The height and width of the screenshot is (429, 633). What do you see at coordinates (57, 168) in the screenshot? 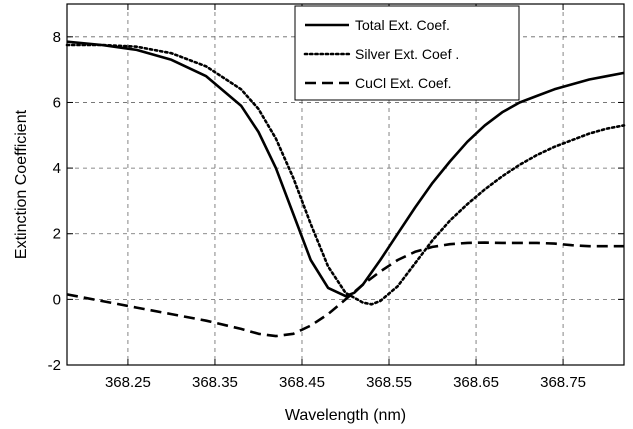
I see `y-tick-label: 4` at bounding box center [57, 168].